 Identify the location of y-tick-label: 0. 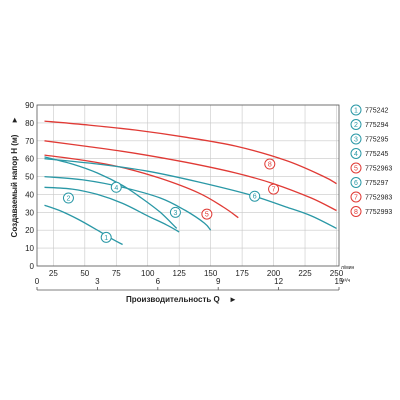
(32, 266).